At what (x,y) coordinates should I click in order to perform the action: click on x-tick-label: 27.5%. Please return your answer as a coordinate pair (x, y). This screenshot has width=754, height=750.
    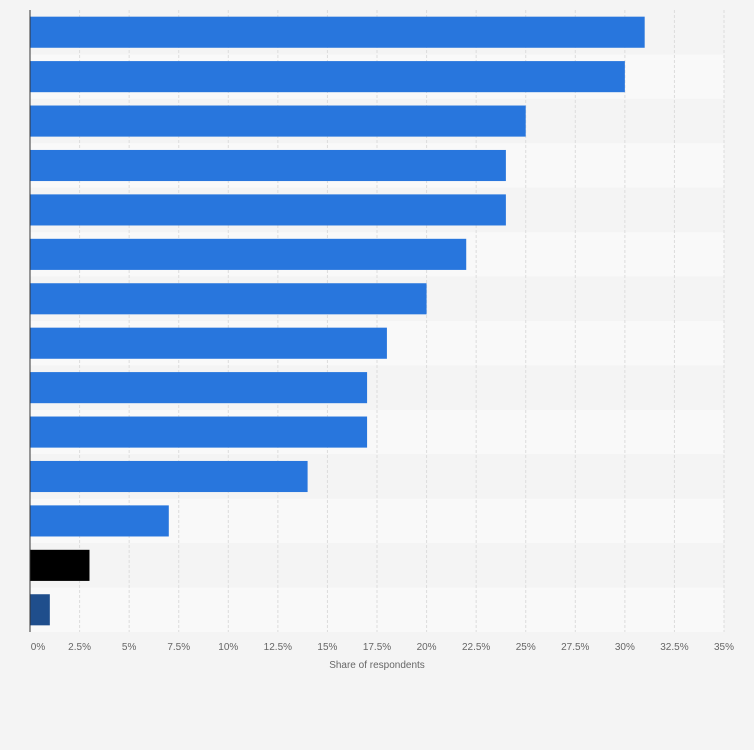
    Looking at the image, I should click on (575, 647).